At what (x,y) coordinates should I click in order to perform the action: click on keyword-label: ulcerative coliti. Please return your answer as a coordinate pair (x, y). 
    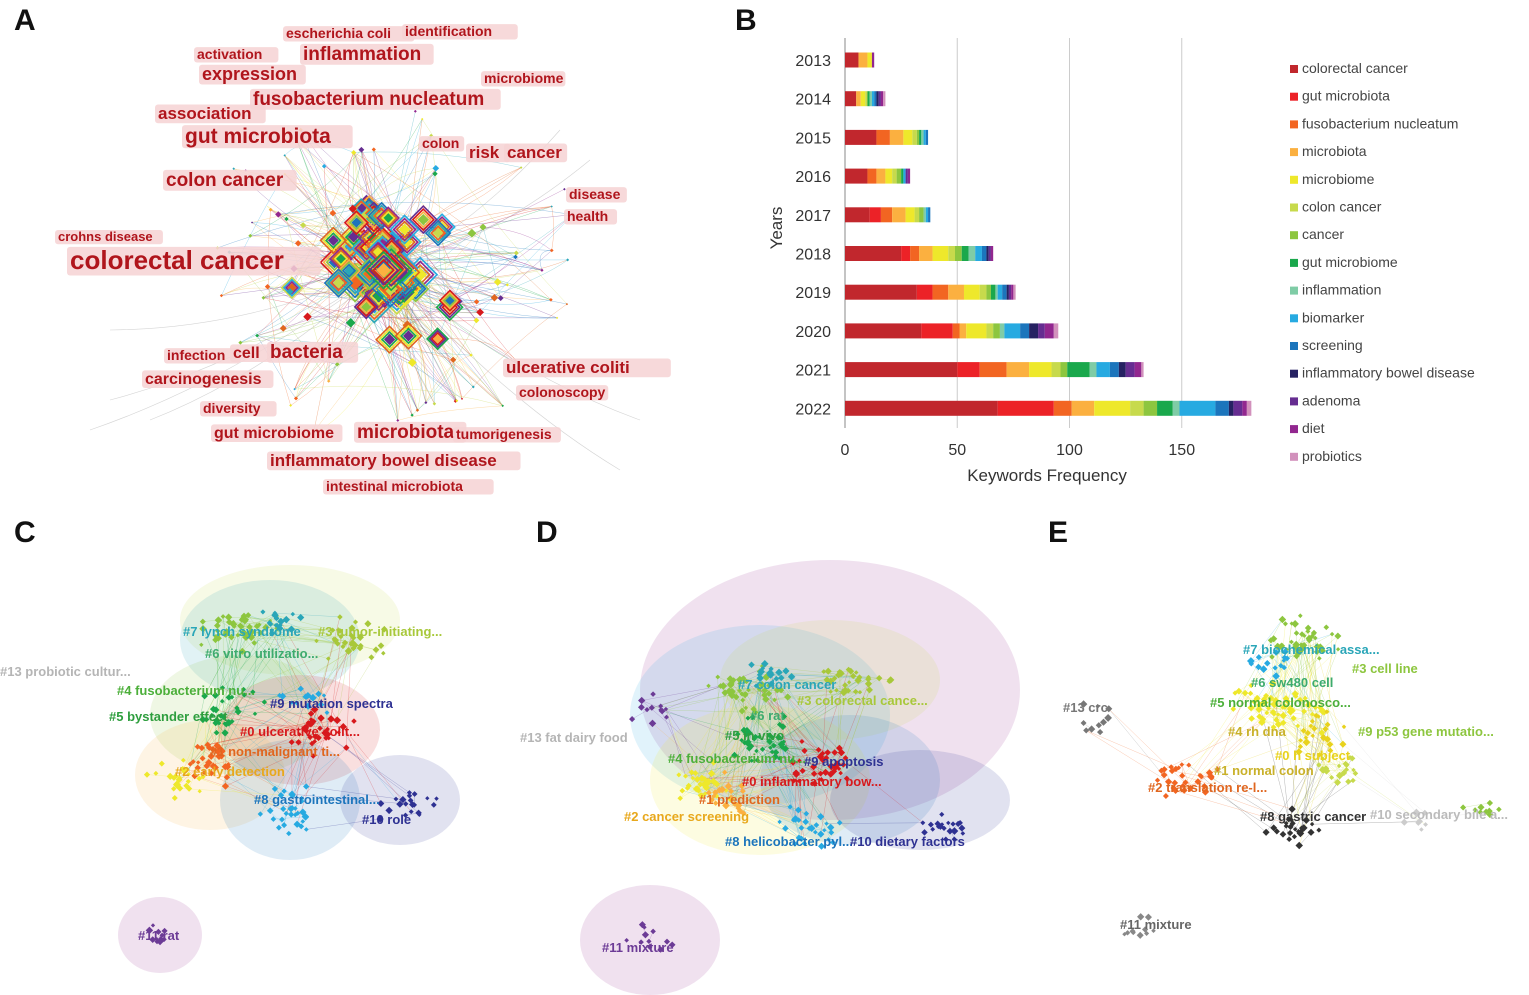
    Looking at the image, I should click on (587, 368).